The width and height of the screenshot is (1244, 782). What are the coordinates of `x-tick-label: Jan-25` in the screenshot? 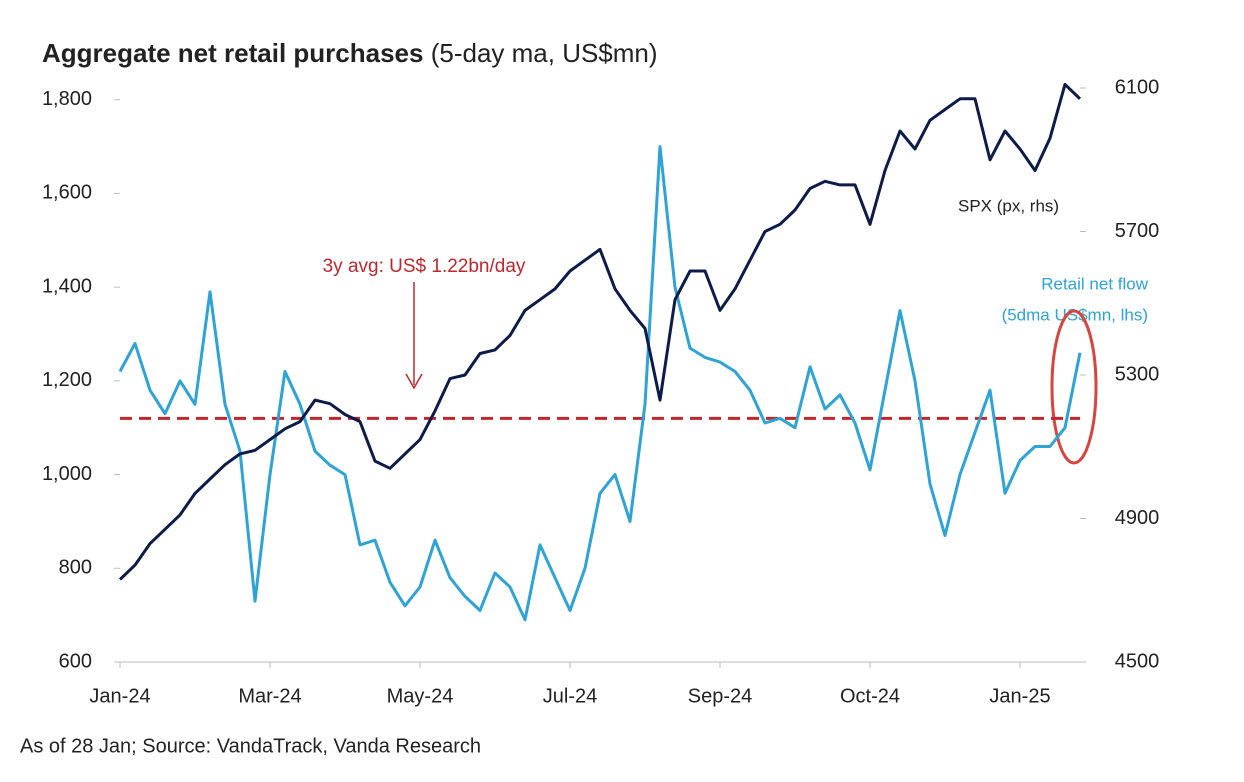 It's located at (1019, 696).